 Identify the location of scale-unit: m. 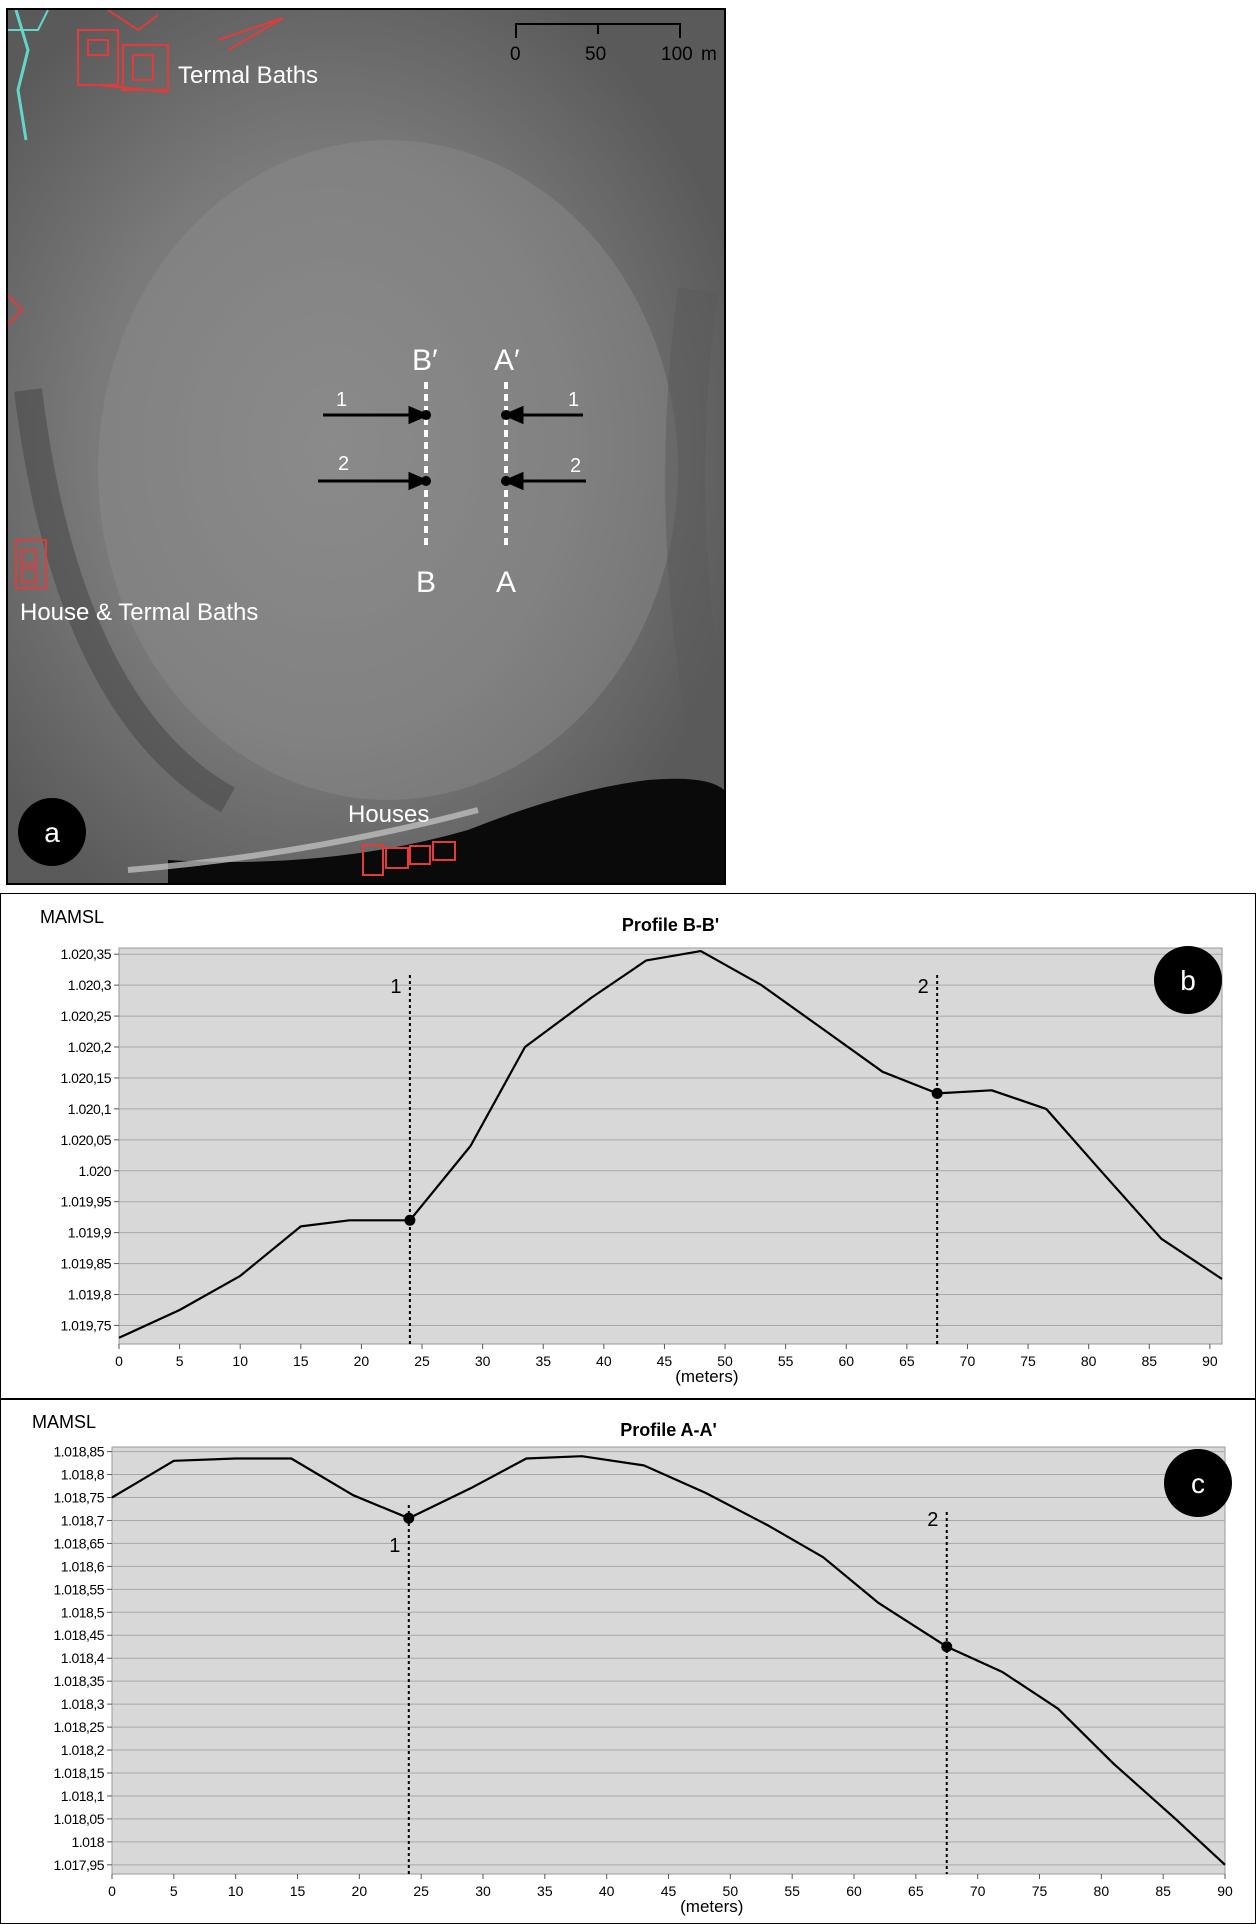
(709, 54).